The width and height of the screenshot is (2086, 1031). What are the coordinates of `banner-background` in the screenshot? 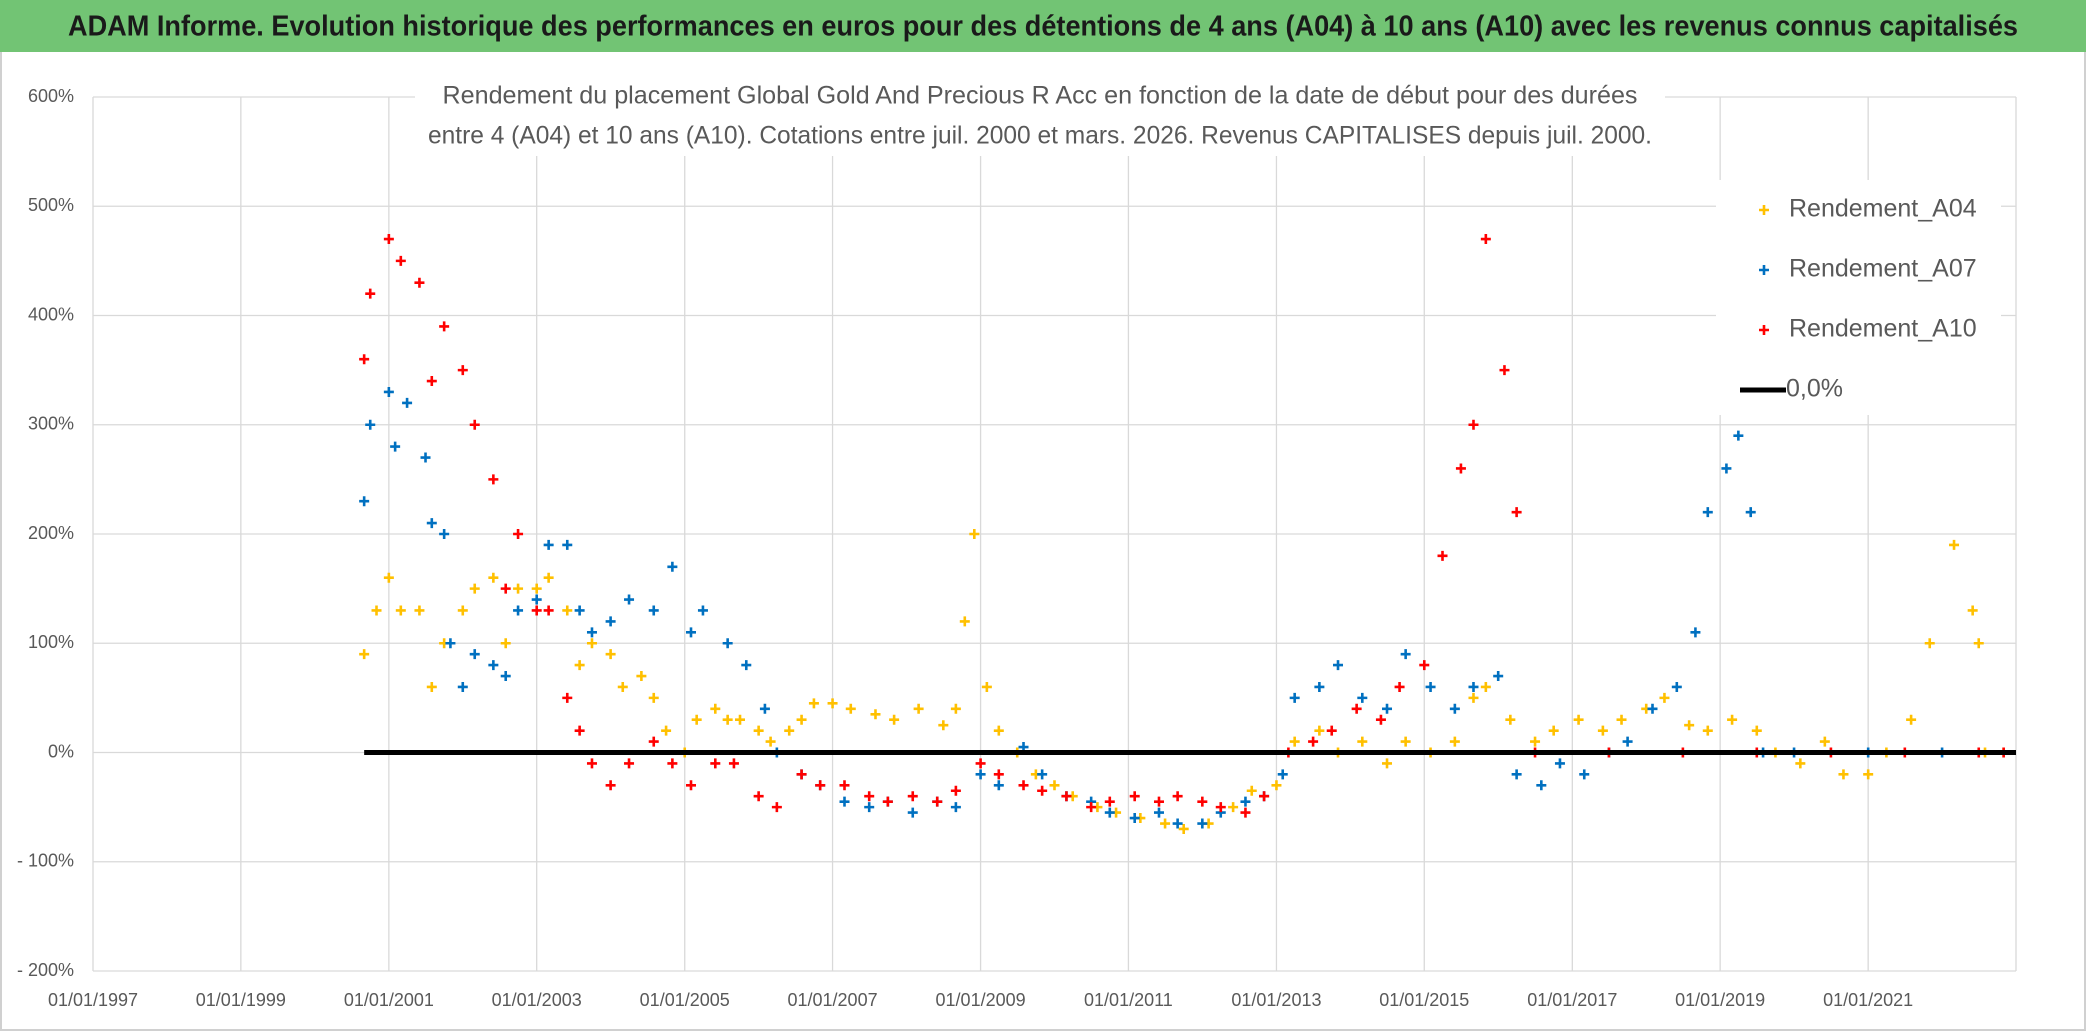 It's located at (1043, 26).